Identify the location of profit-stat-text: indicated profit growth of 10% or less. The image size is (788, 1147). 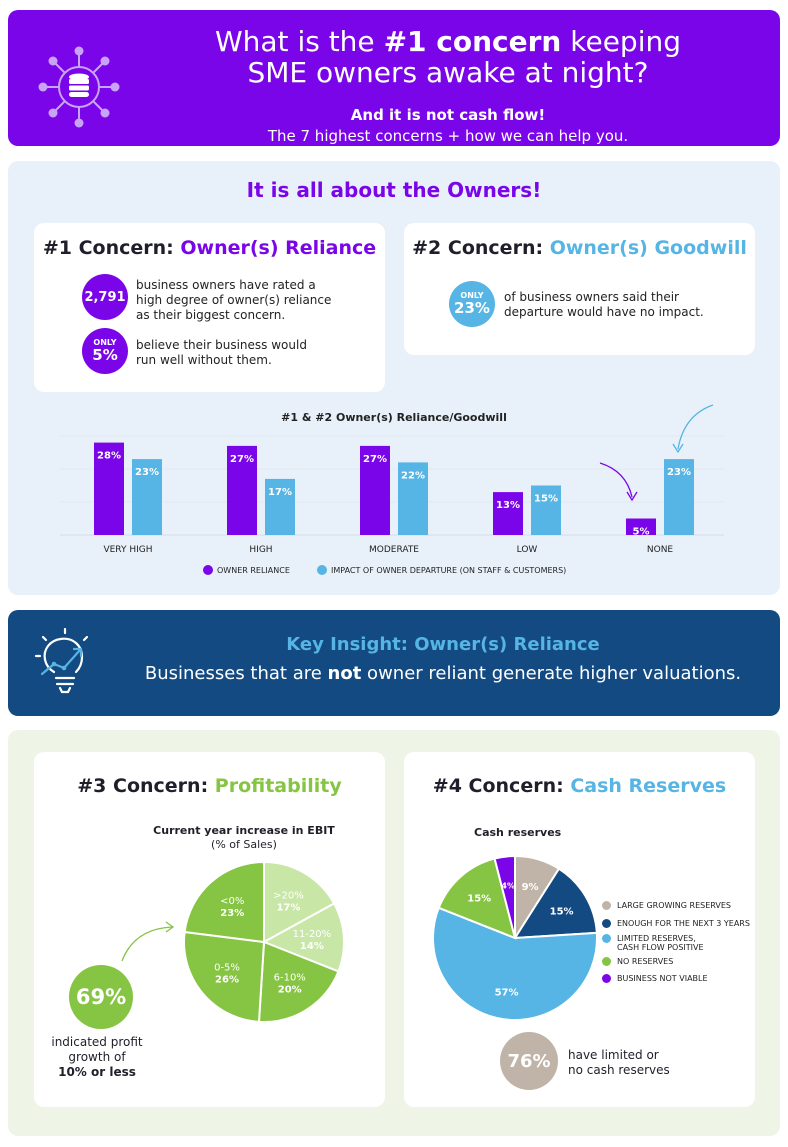
(97, 1057).